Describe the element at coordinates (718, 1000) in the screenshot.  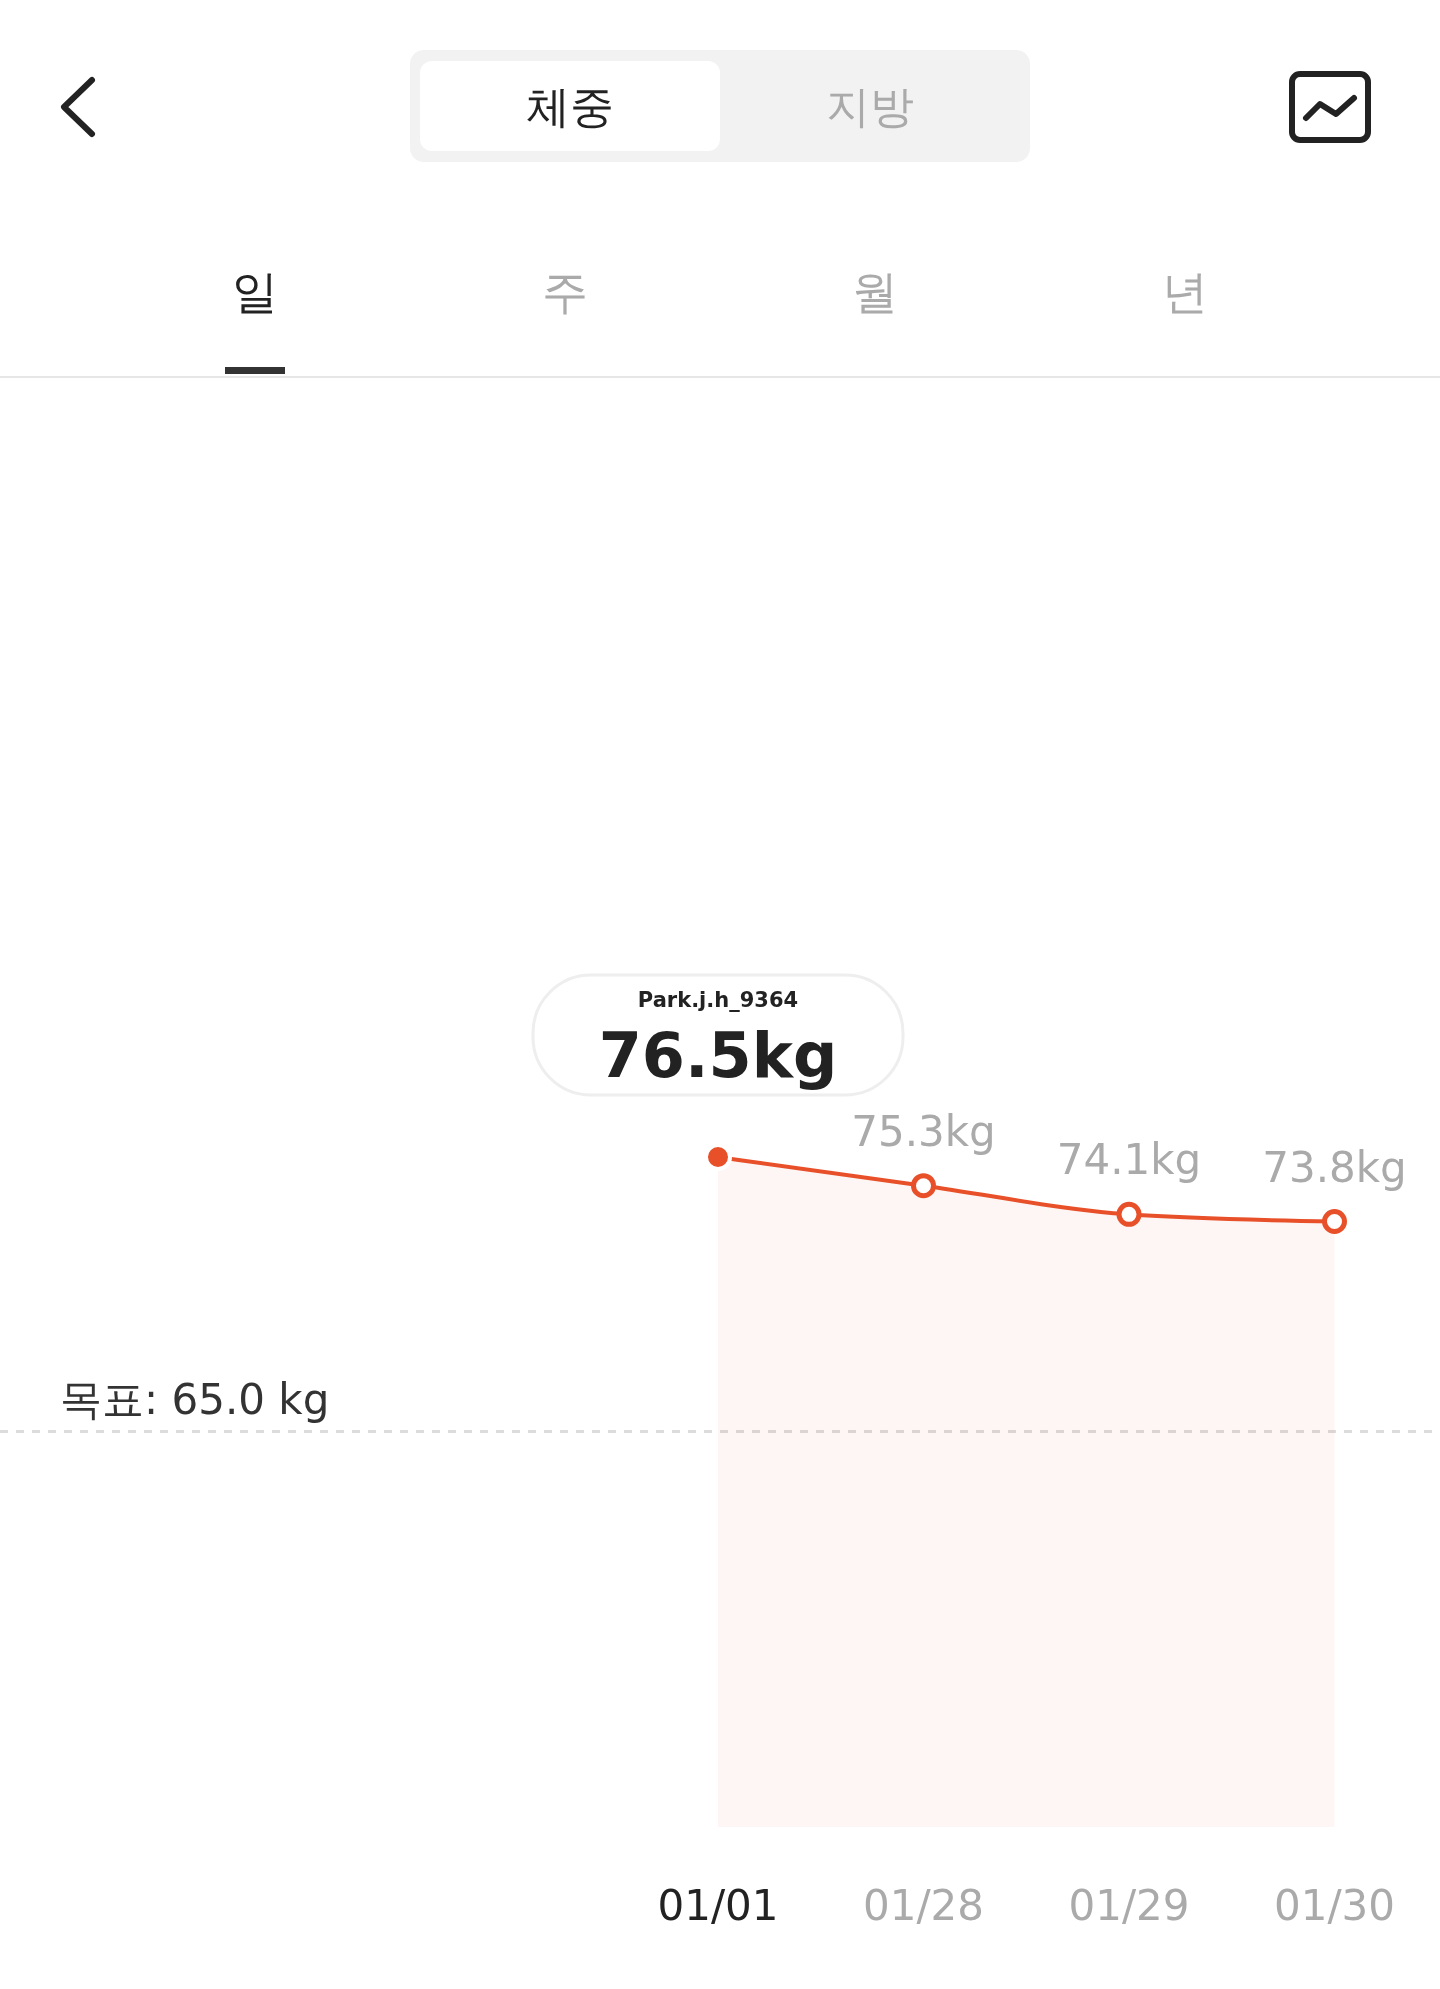
I see `text: Park.j.h_9364` at that location.